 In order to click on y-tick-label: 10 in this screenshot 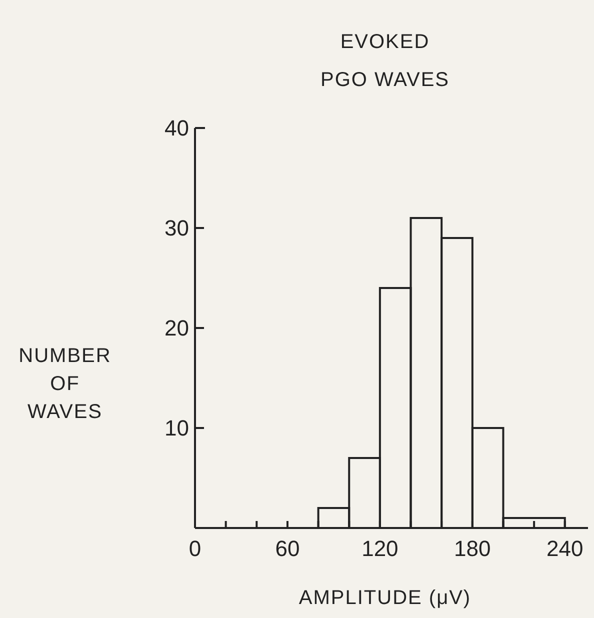, I will do `click(176, 428)`.